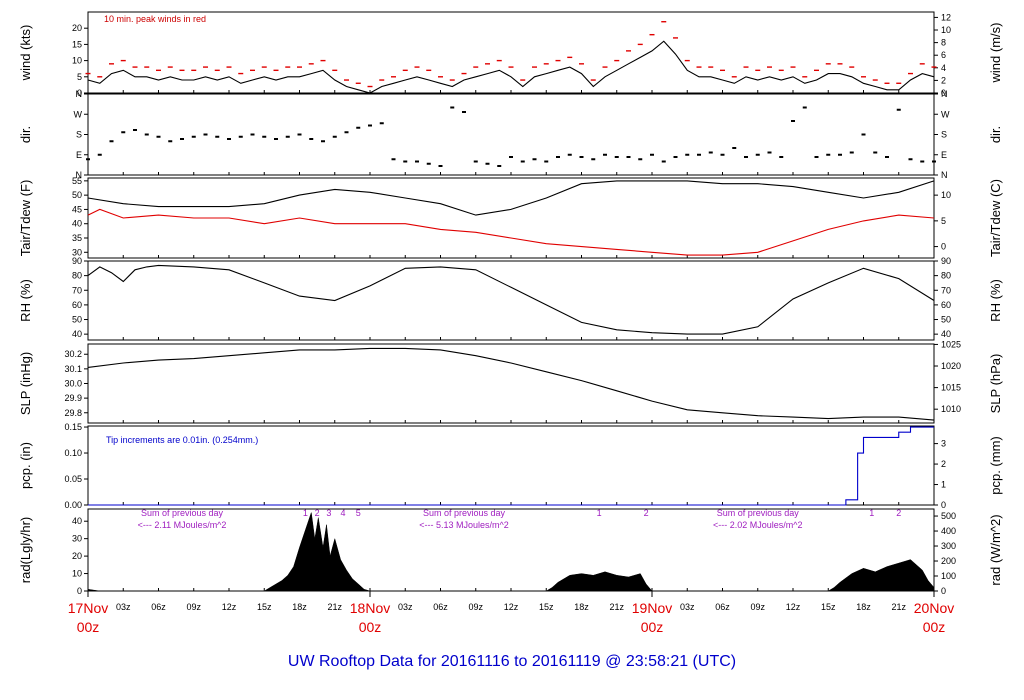  Describe the element at coordinates (25, 300) in the screenshot. I see `rh-ylabel: RH (%)` at that location.